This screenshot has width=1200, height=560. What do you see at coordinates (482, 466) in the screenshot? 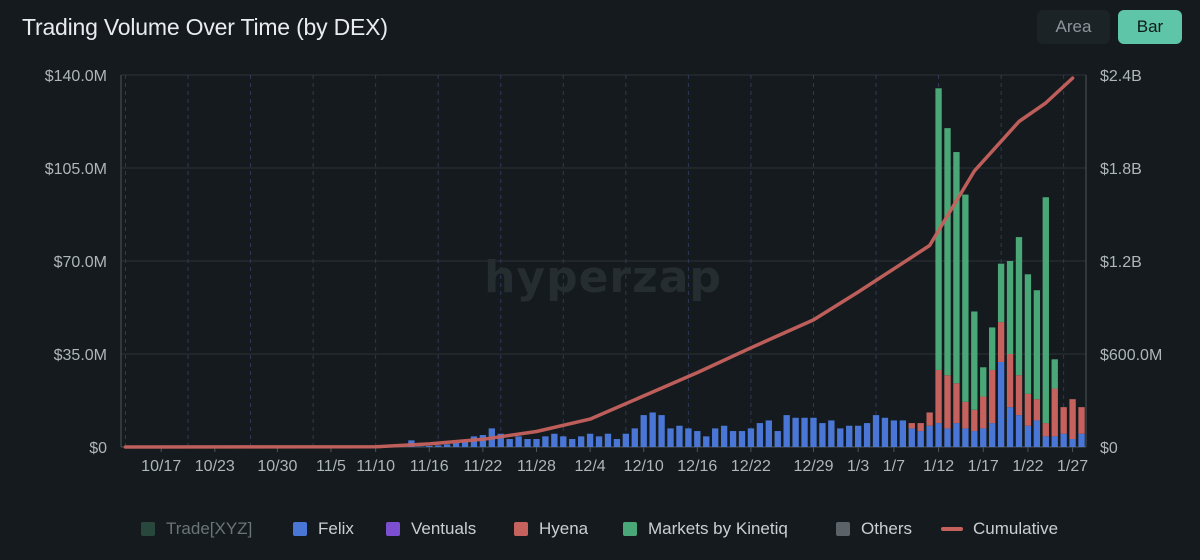
I see `x-tick-label: 11/22` at bounding box center [482, 466].